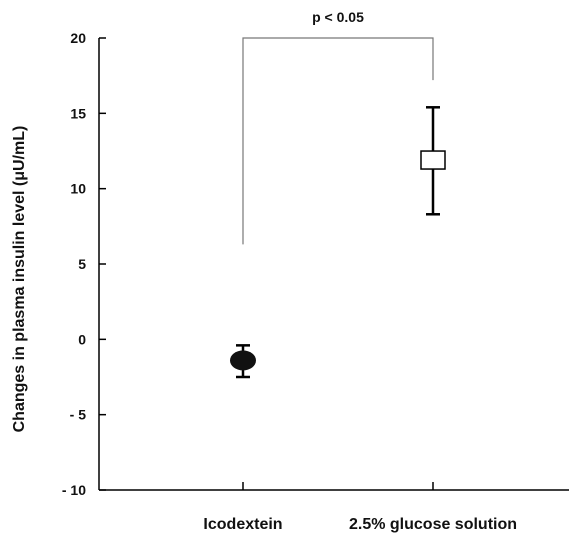  What do you see at coordinates (433, 524) in the screenshot?
I see `x-tick-label: 2.5% glucose solution` at bounding box center [433, 524].